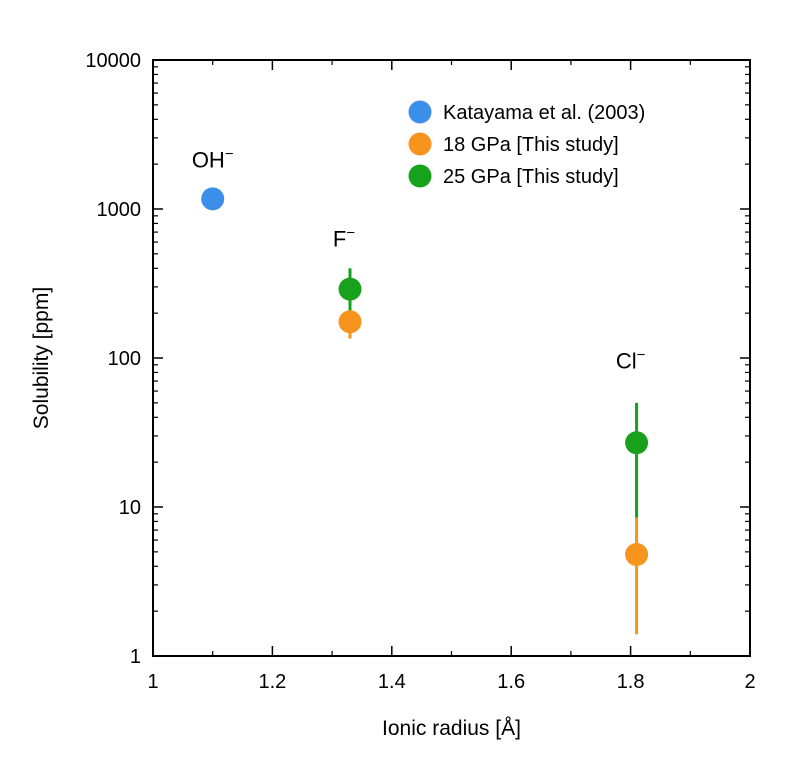  Describe the element at coordinates (544, 113) in the screenshot. I see `legend-entry: Katayama et al. (2003)` at that location.